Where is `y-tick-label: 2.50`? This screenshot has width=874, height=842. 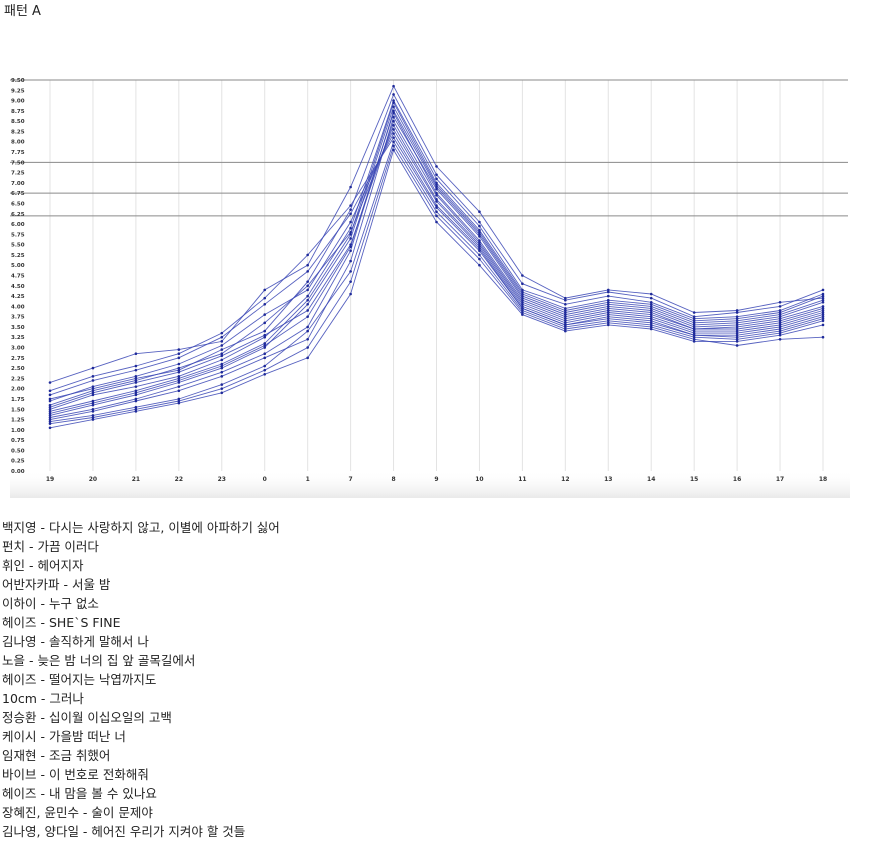 y-tick-label: 2.50 is located at coordinates (18, 369).